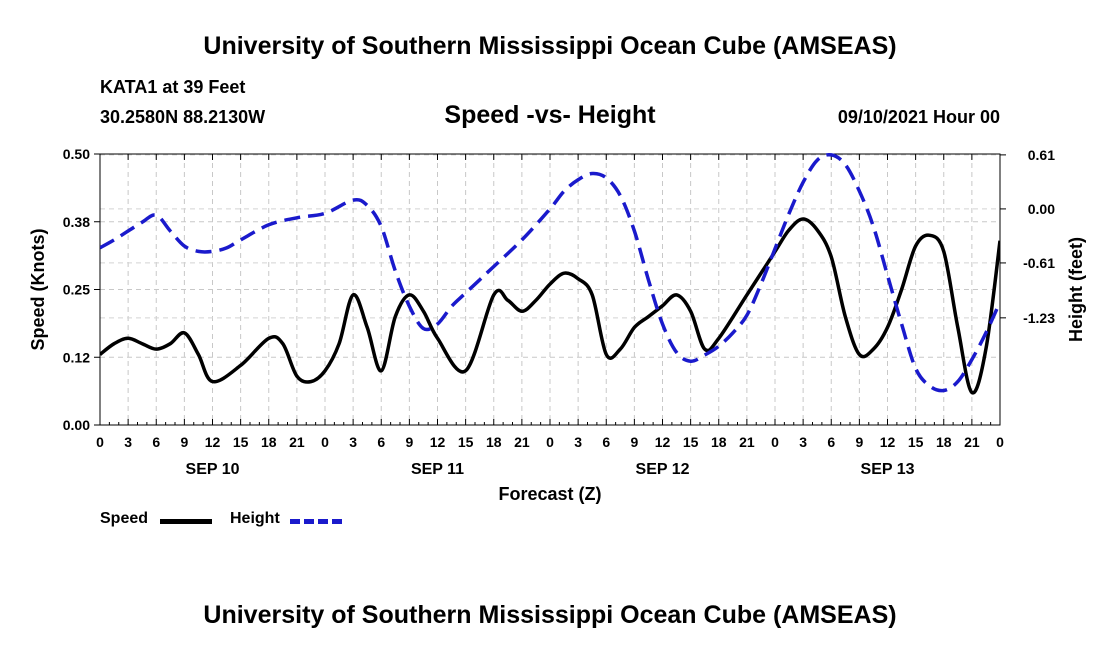 The width and height of the screenshot is (1100, 650). Describe the element at coordinates (76, 290) in the screenshot. I see `y-left-tick-label: 0.25` at that location.